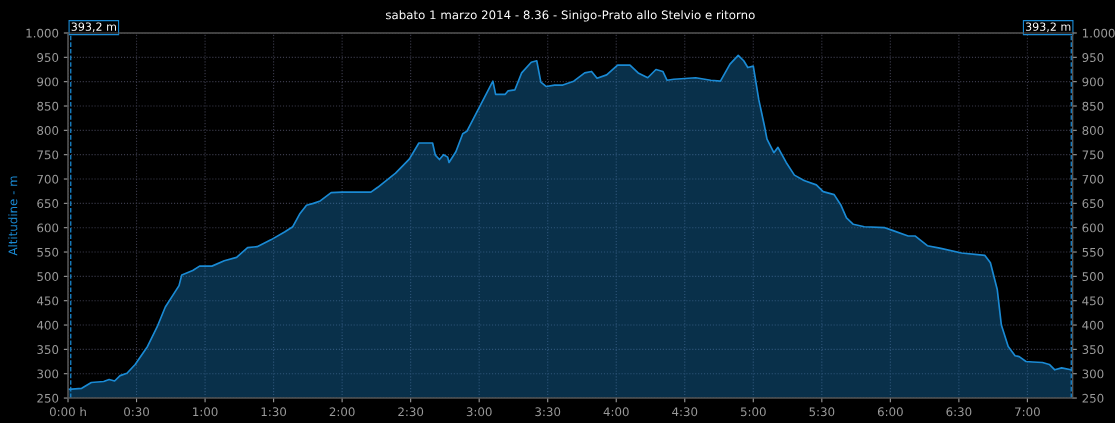  Describe the element at coordinates (48, 301) in the screenshot. I see `y-tick-label: 450` at that location.